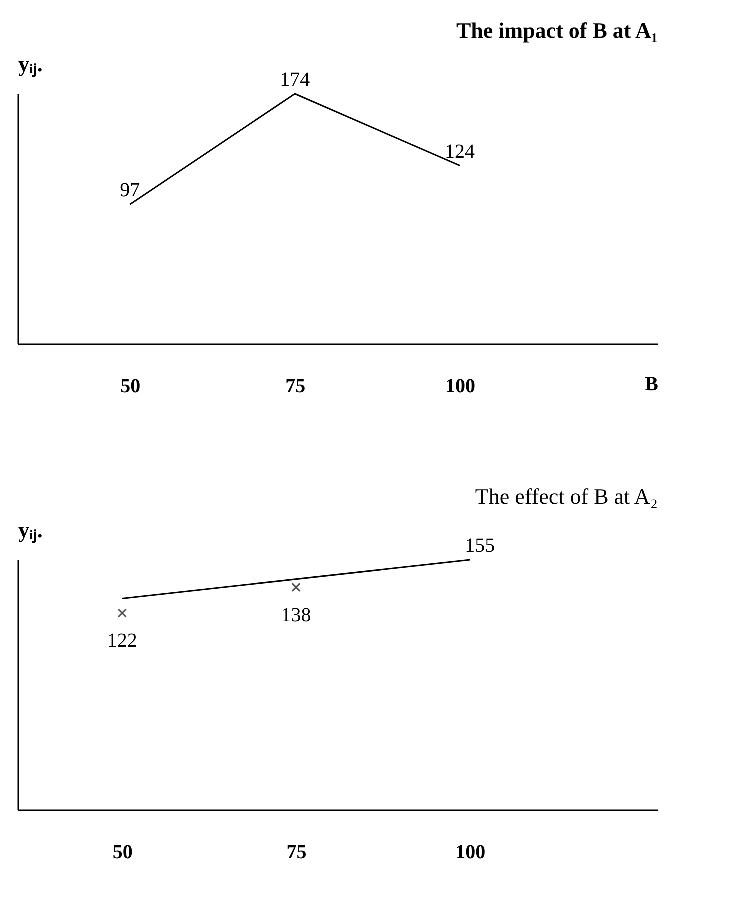 Image resolution: width=744 pixels, height=905 pixels. I want to click on data-label: 97, so click(130, 191).